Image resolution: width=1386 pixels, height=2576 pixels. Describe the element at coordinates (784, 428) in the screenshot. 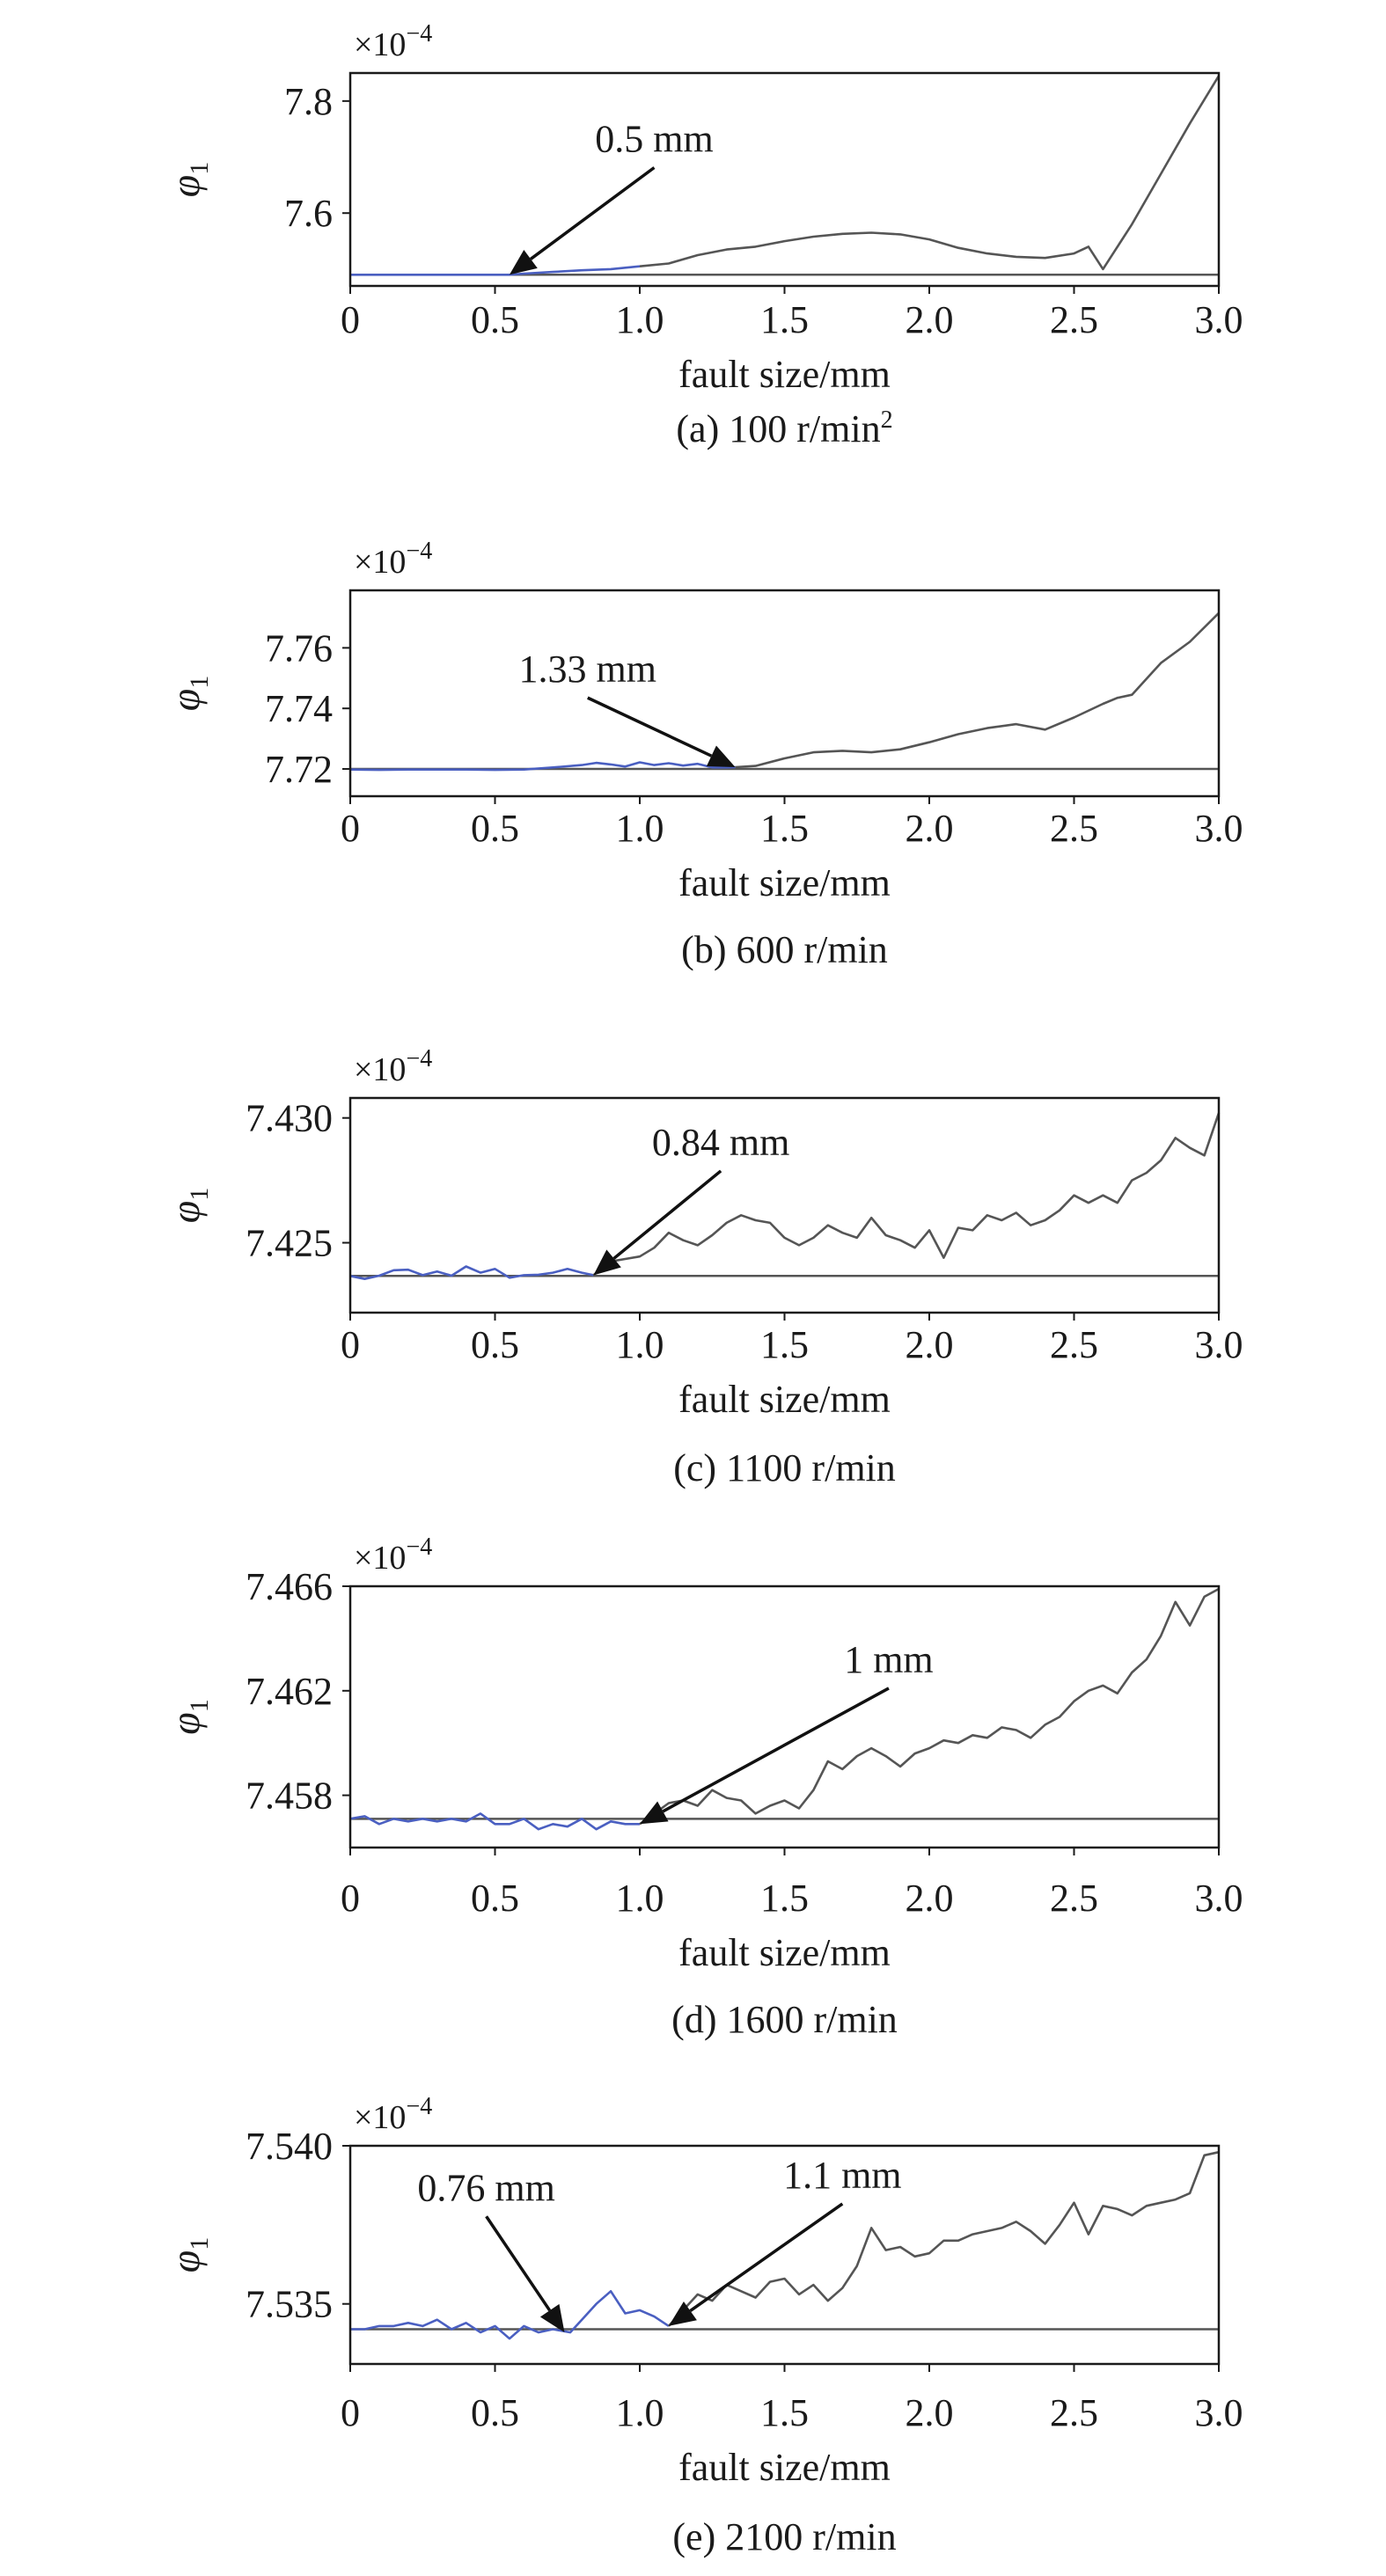

I see `panel-caption: (a) 100 r/min2` at that location.